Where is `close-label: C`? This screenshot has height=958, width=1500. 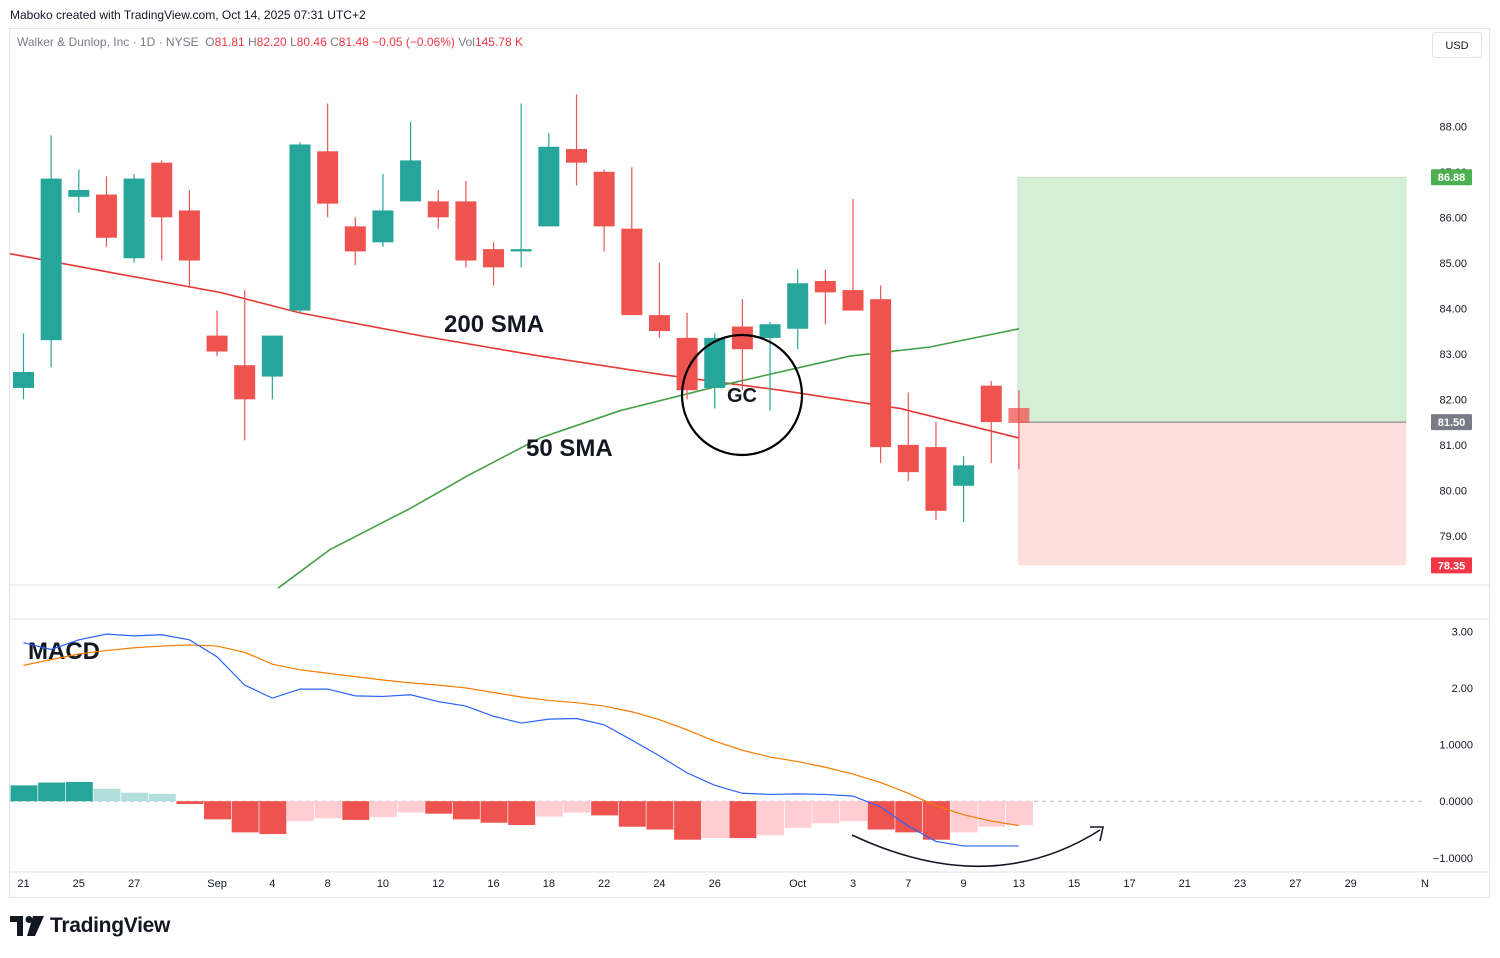
close-label: C is located at coordinates (334, 42).